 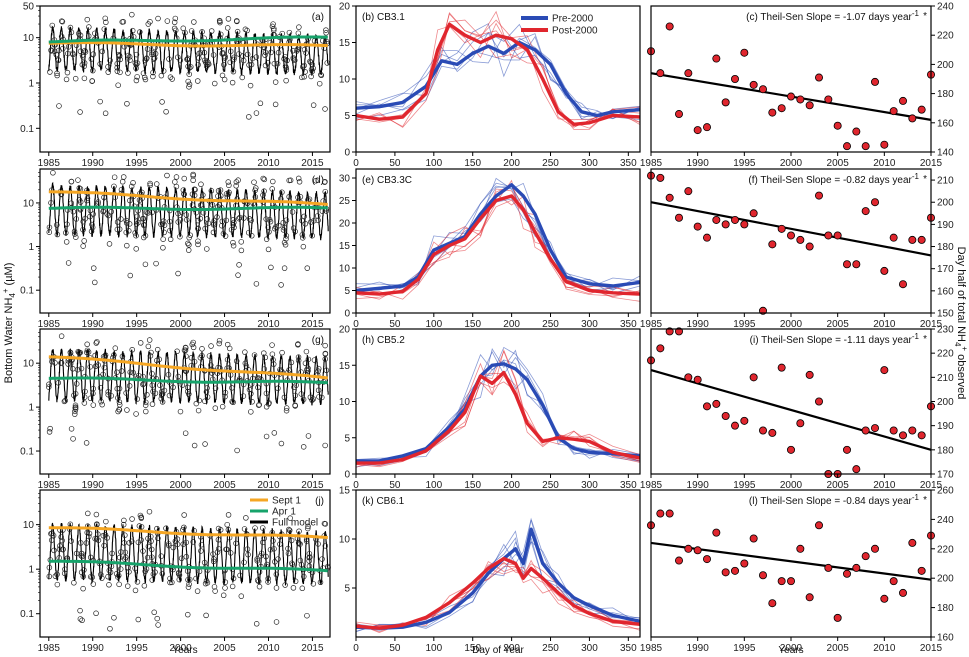 I want to click on y-tick-label: 220, so click(x=945, y=549).